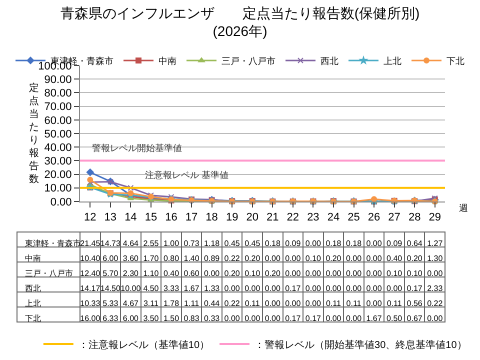 This screenshot has width=480, height=360. I want to click on data-label: 1.50, so click(171, 318).